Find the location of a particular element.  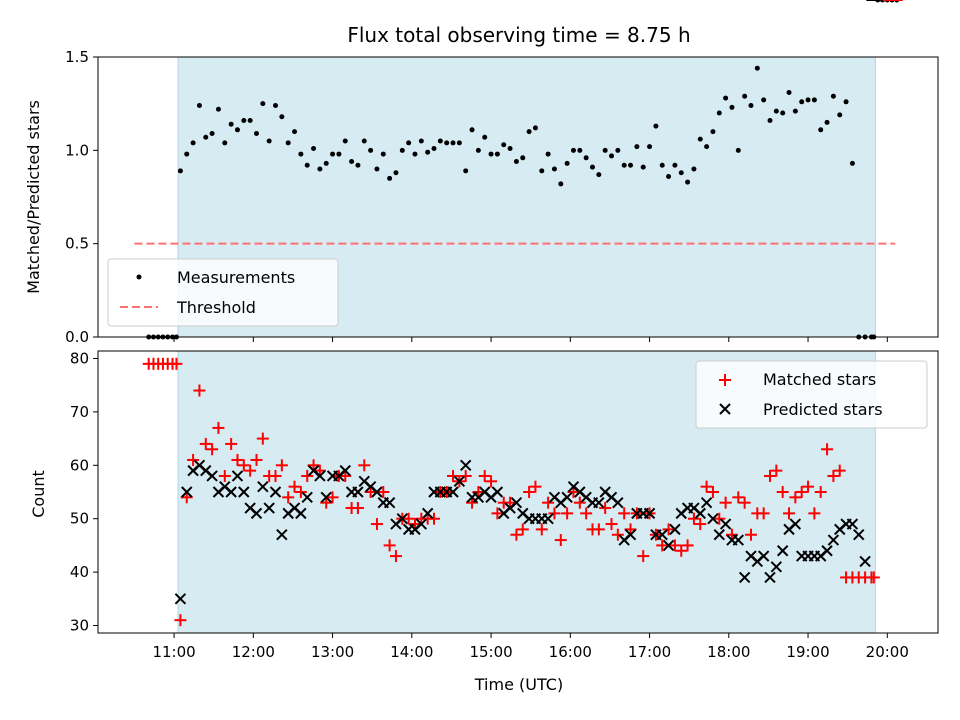

chart-title: Flux total observing time = 8.75 h is located at coordinates (518, 35).